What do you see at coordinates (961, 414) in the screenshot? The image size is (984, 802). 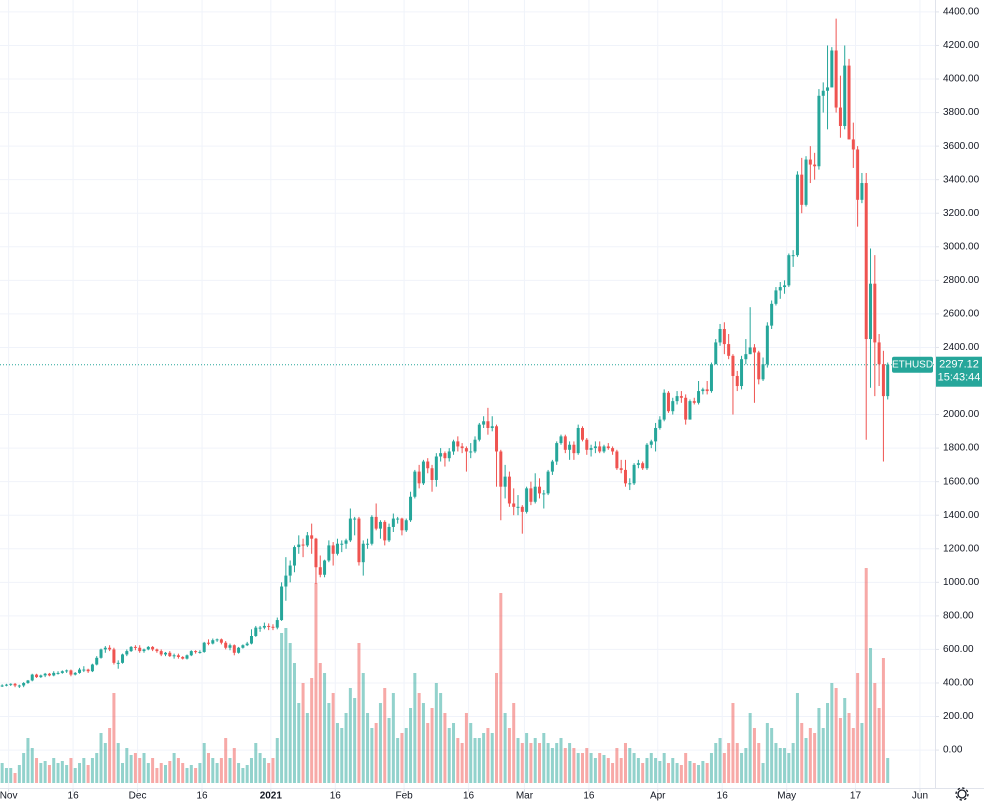 I see `y-tick-label: 2000.00` at bounding box center [961, 414].